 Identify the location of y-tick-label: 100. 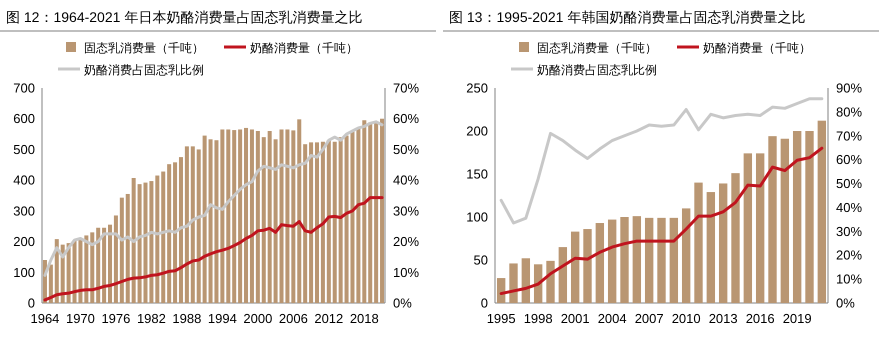
(24, 272).